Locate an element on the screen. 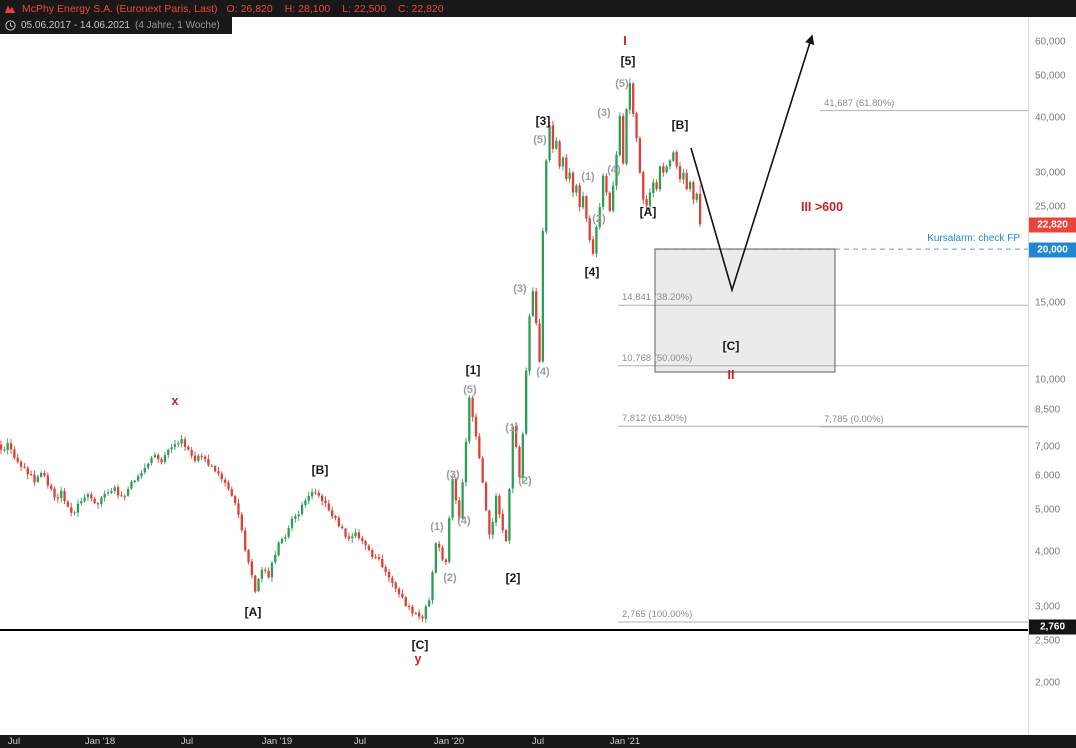  platform-logo-icon is located at coordinates (10, 9).